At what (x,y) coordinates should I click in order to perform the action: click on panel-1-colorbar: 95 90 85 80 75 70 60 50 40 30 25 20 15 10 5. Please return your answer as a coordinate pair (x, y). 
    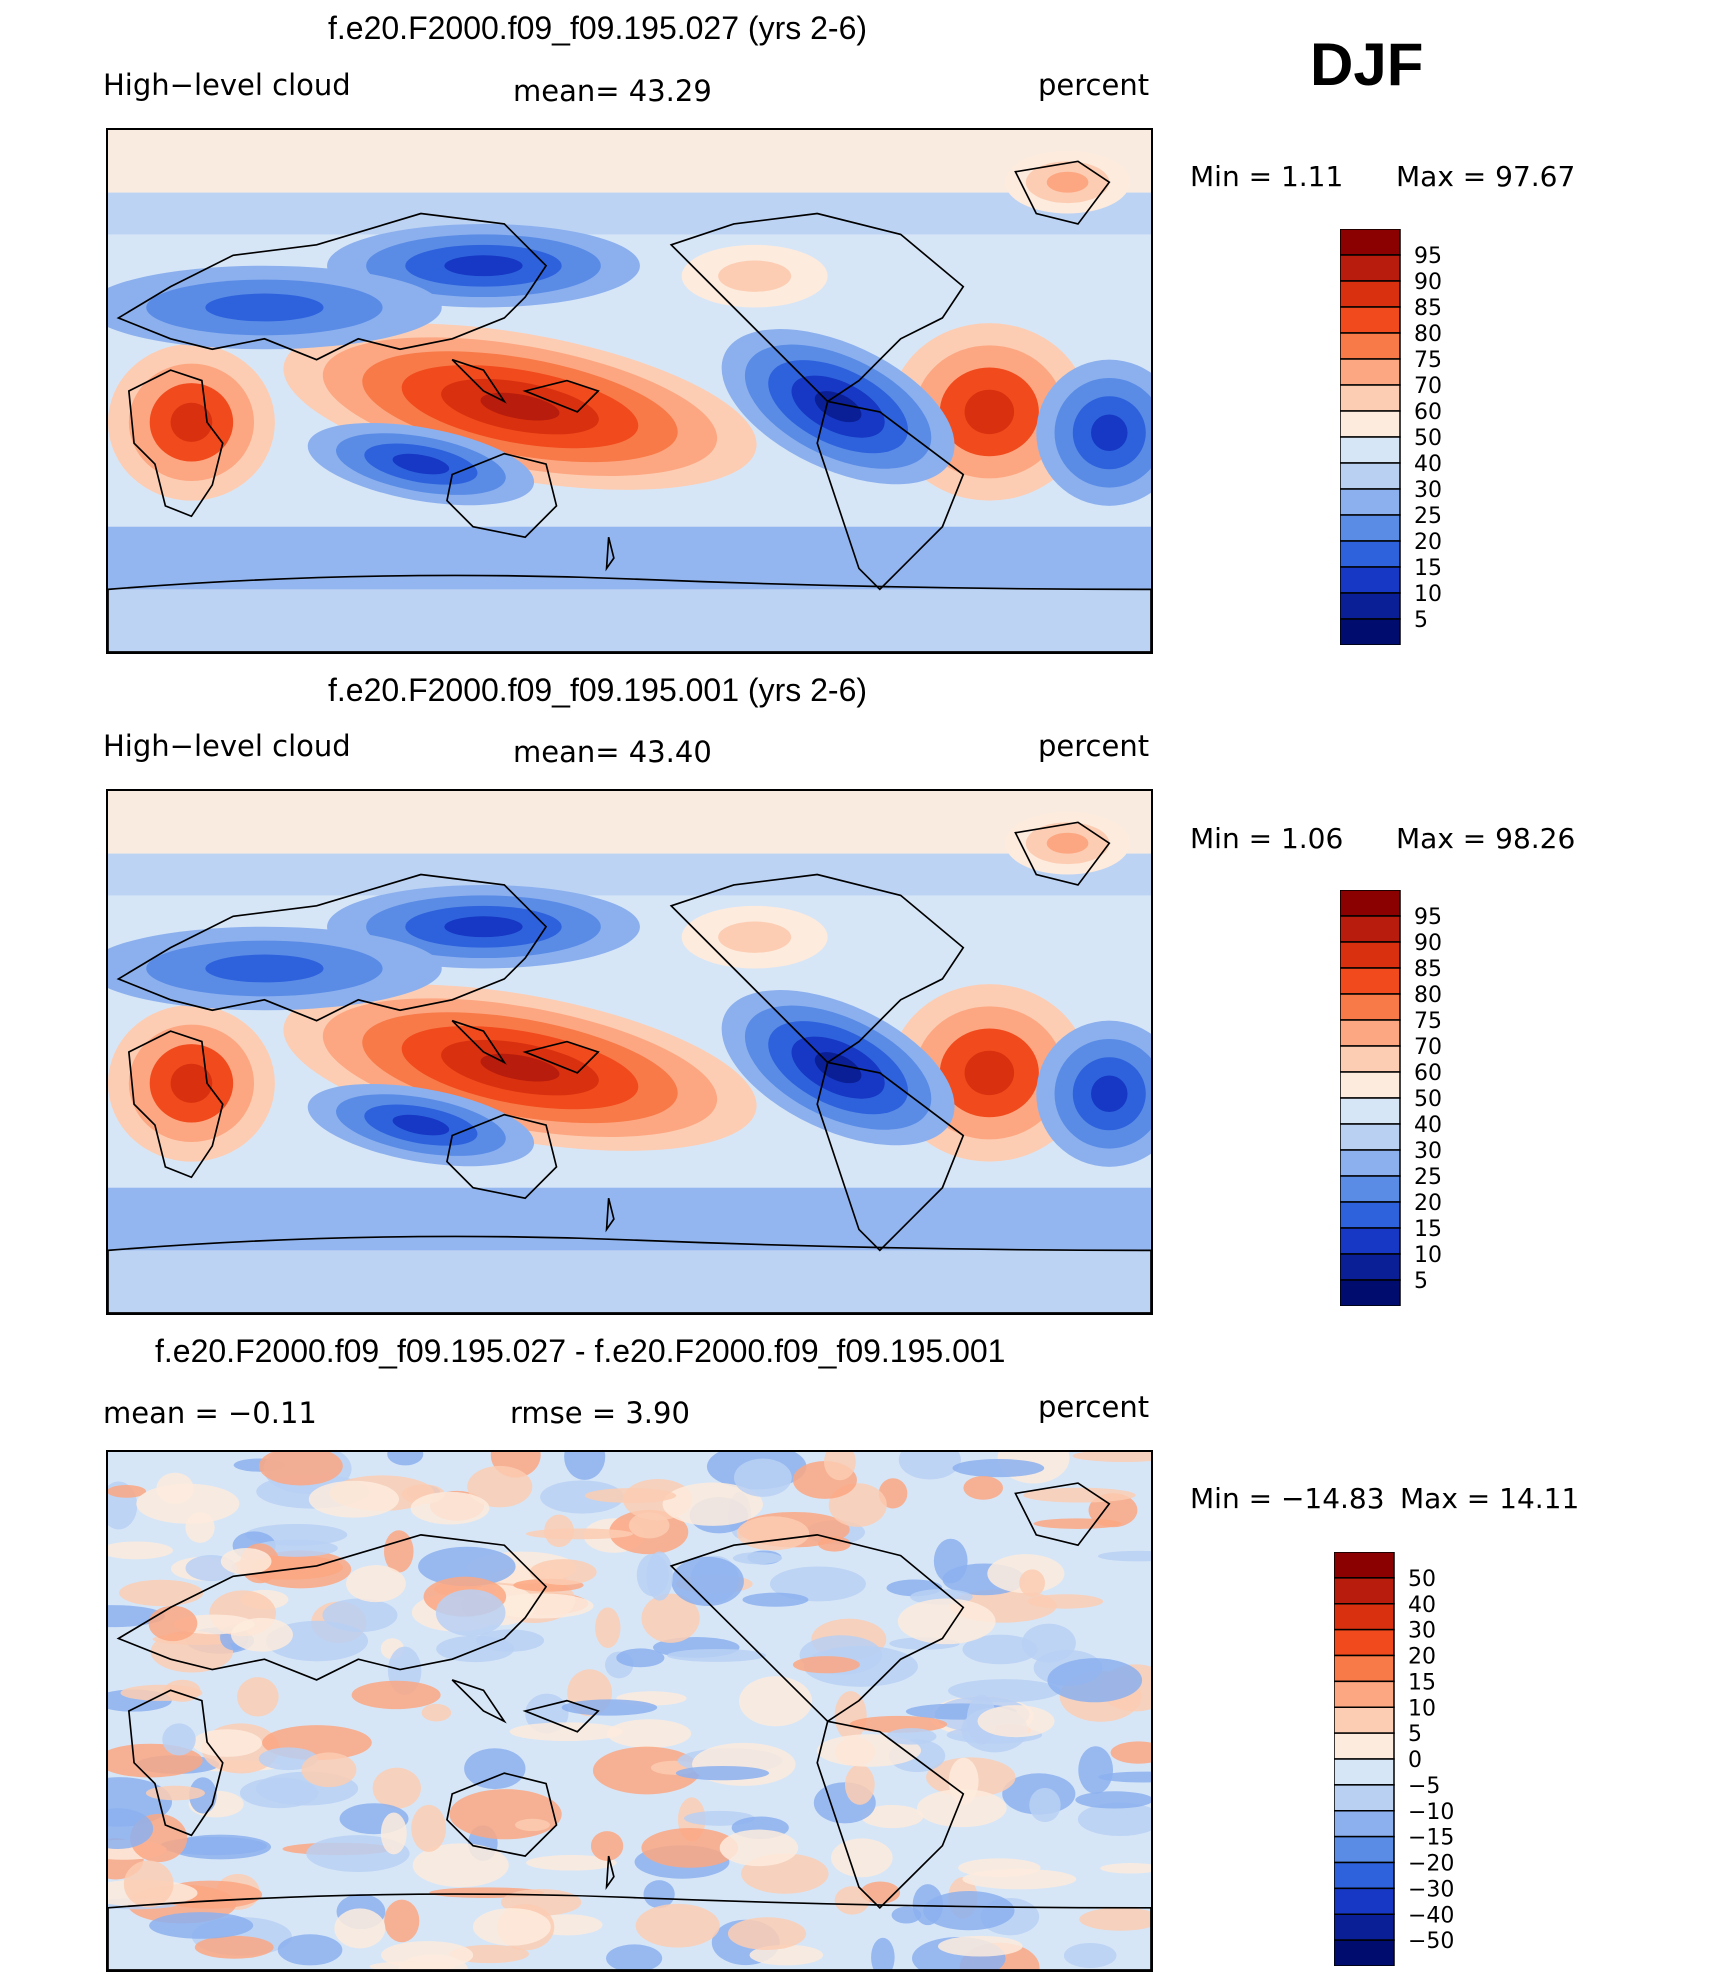
    Looking at the image, I should click on (1419, 437).